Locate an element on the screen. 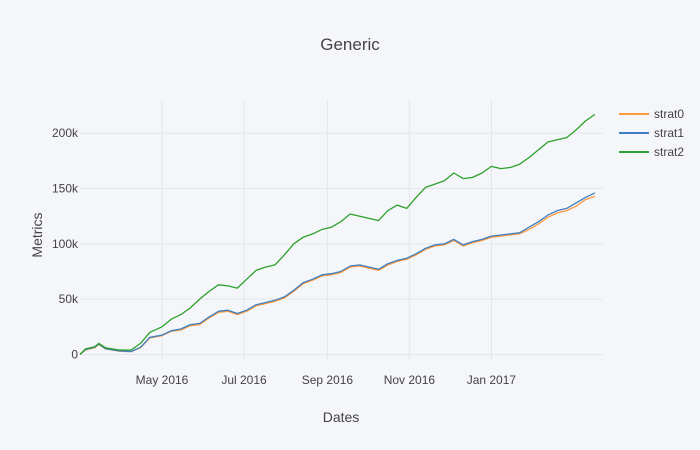 This screenshot has height=450, width=700. y-axis-title: Metrics is located at coordinates (37, 234).